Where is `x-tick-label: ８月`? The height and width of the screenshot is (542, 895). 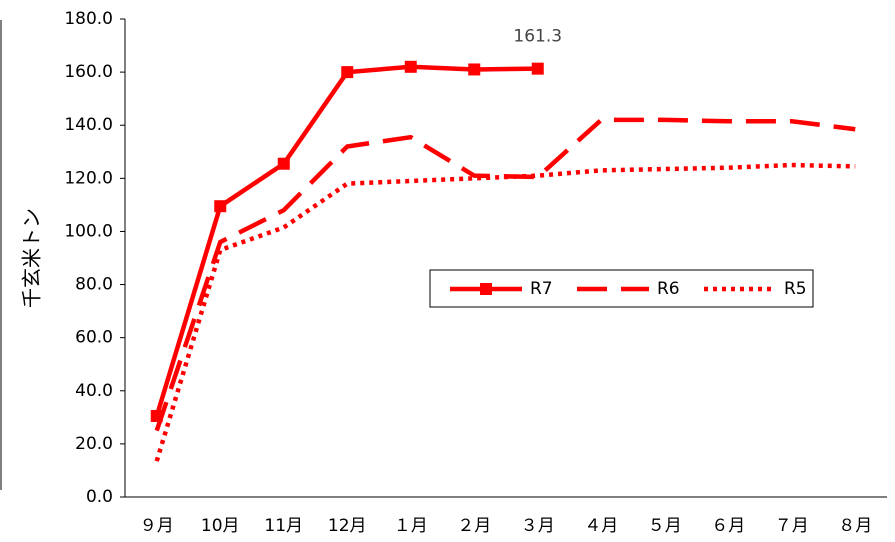 x-tick-label: ８月 is located at coordinates (855, 526).